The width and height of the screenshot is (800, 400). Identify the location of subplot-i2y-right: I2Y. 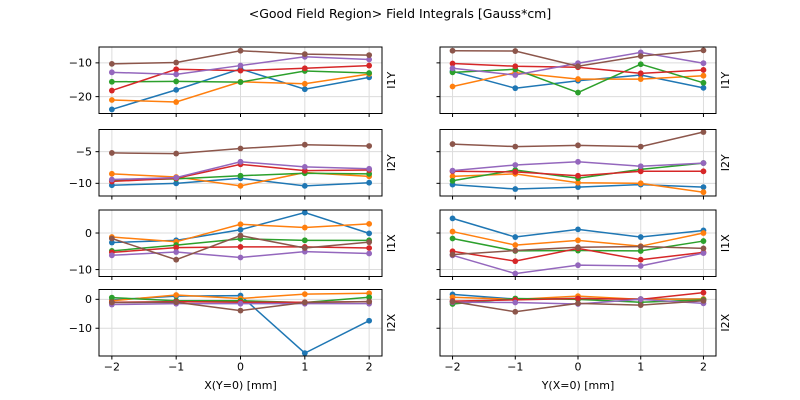
(584, 164).